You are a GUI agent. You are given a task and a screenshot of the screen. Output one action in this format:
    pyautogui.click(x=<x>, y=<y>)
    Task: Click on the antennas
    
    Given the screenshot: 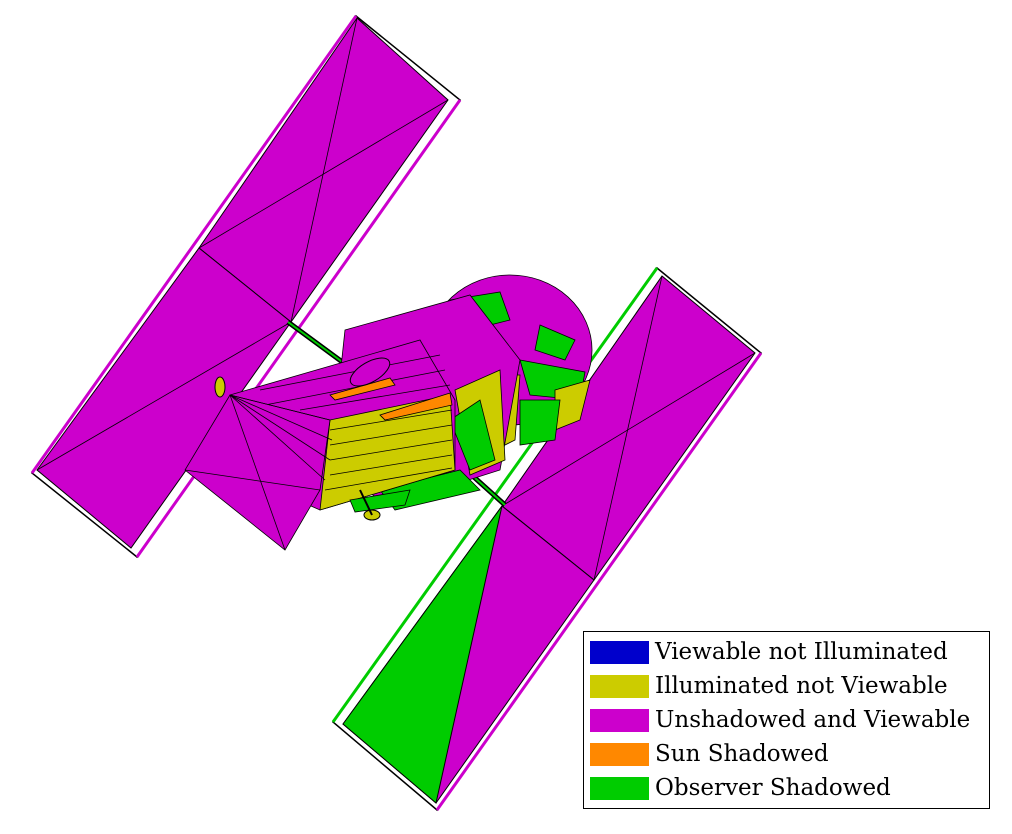 What is the action you would take?
    pyautogui.click(x=302, y=439)
    